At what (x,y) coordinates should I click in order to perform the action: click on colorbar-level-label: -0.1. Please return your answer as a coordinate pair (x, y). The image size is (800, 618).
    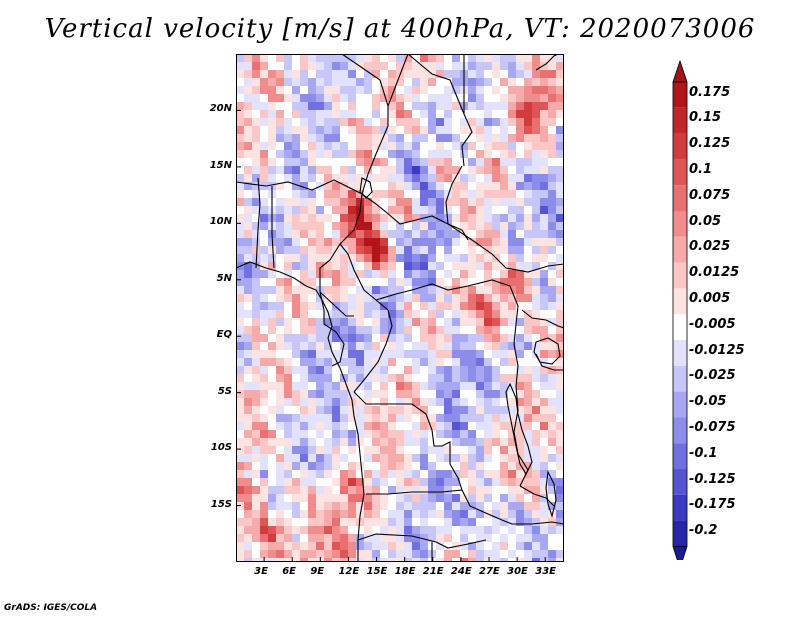
    Looking at the image, I should click on (703, 453).